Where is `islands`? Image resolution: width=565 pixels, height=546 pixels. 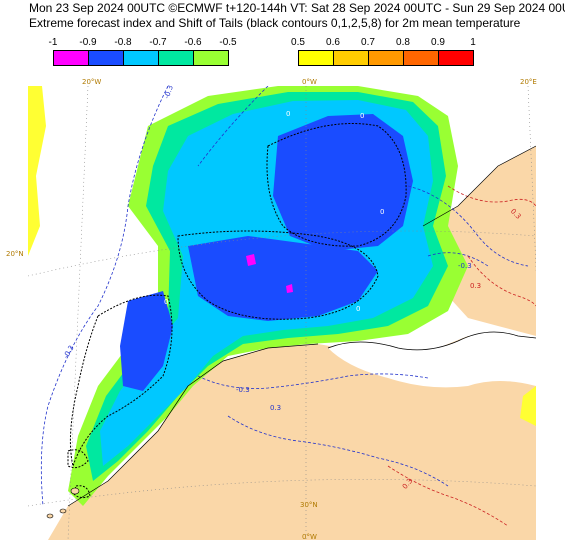 islands is located at coordinates (63, 503).